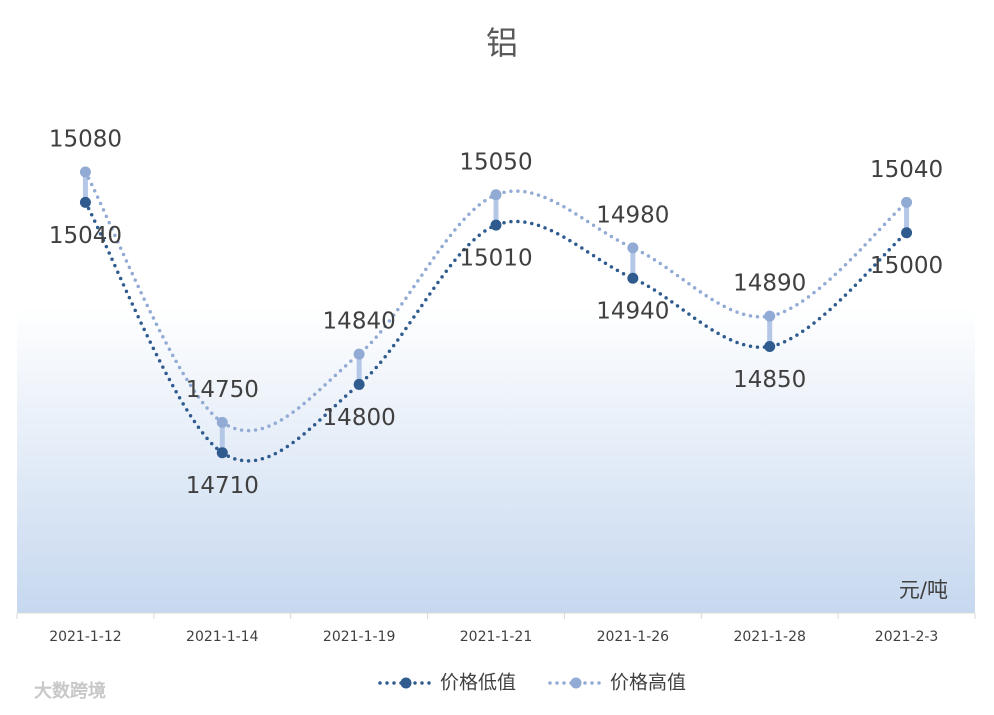  I want to click on data-label: 15000, so click(906, 266).